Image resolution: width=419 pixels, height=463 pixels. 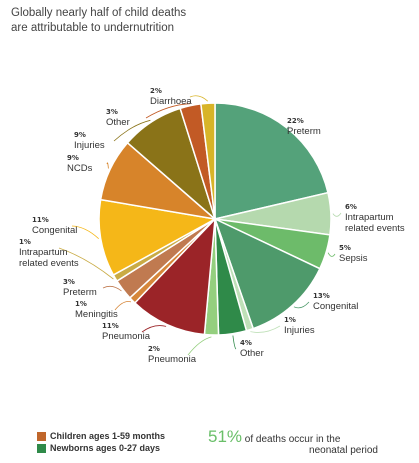 What do you see at coordinates (351, 207) in the screenshot?
I see `slice-percent-1: 6%` at bounding box center [351, 207].